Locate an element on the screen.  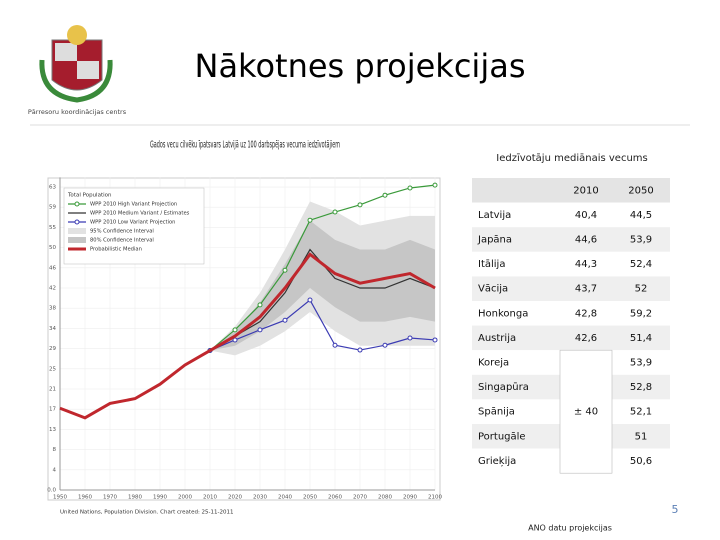
x-tick-label: 1980 is located at coordinates (135, 498).